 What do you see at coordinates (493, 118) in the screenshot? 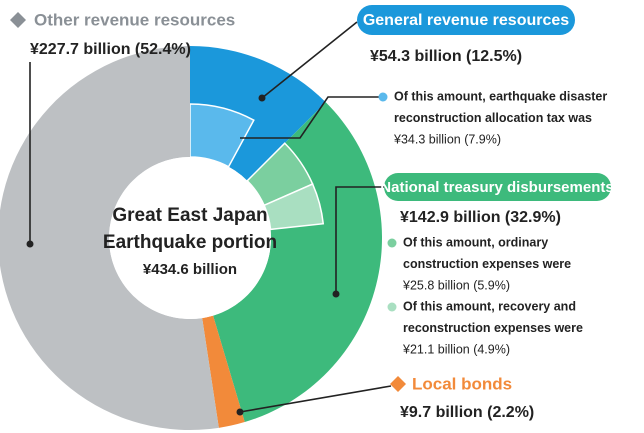
I see `breakdown-note: reconstruction allocation tax was` at bounding box center [493, 118].